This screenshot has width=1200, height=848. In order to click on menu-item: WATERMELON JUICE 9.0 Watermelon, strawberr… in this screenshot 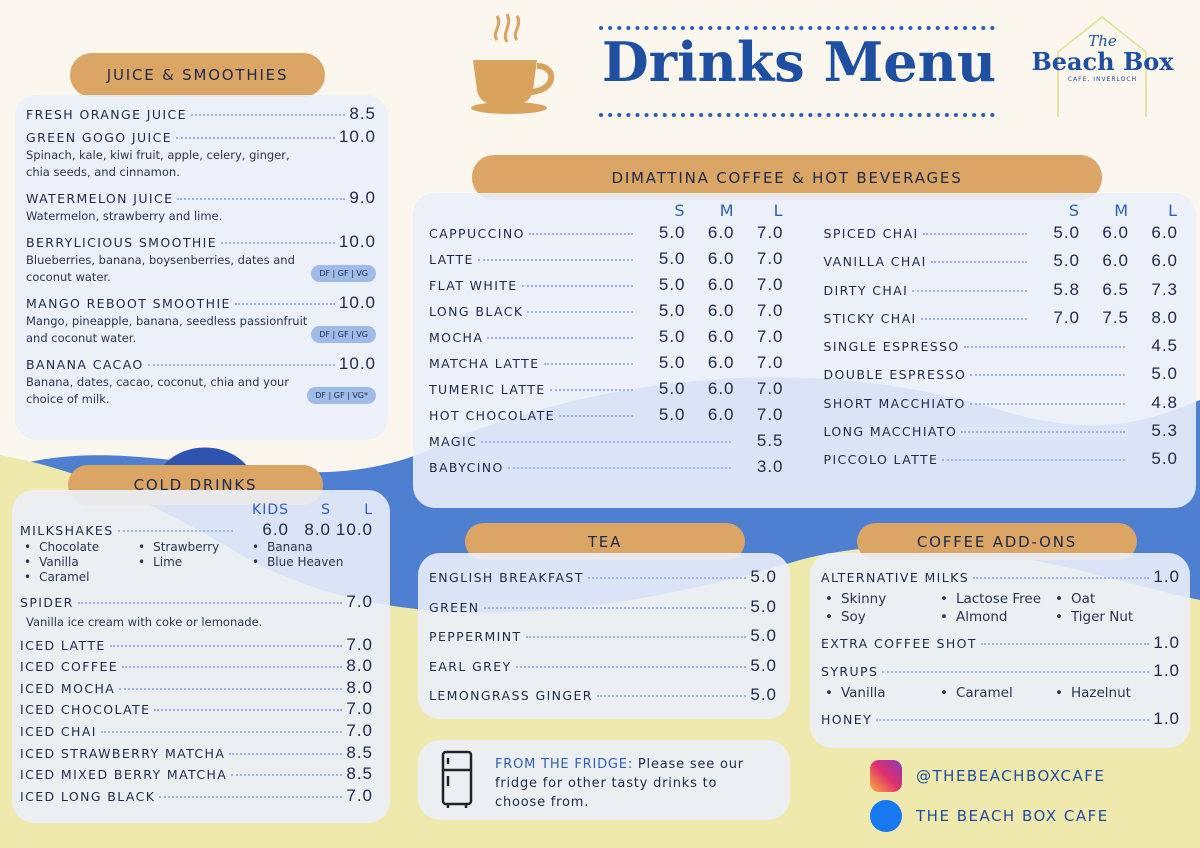, I will do `click(201, 206)`.